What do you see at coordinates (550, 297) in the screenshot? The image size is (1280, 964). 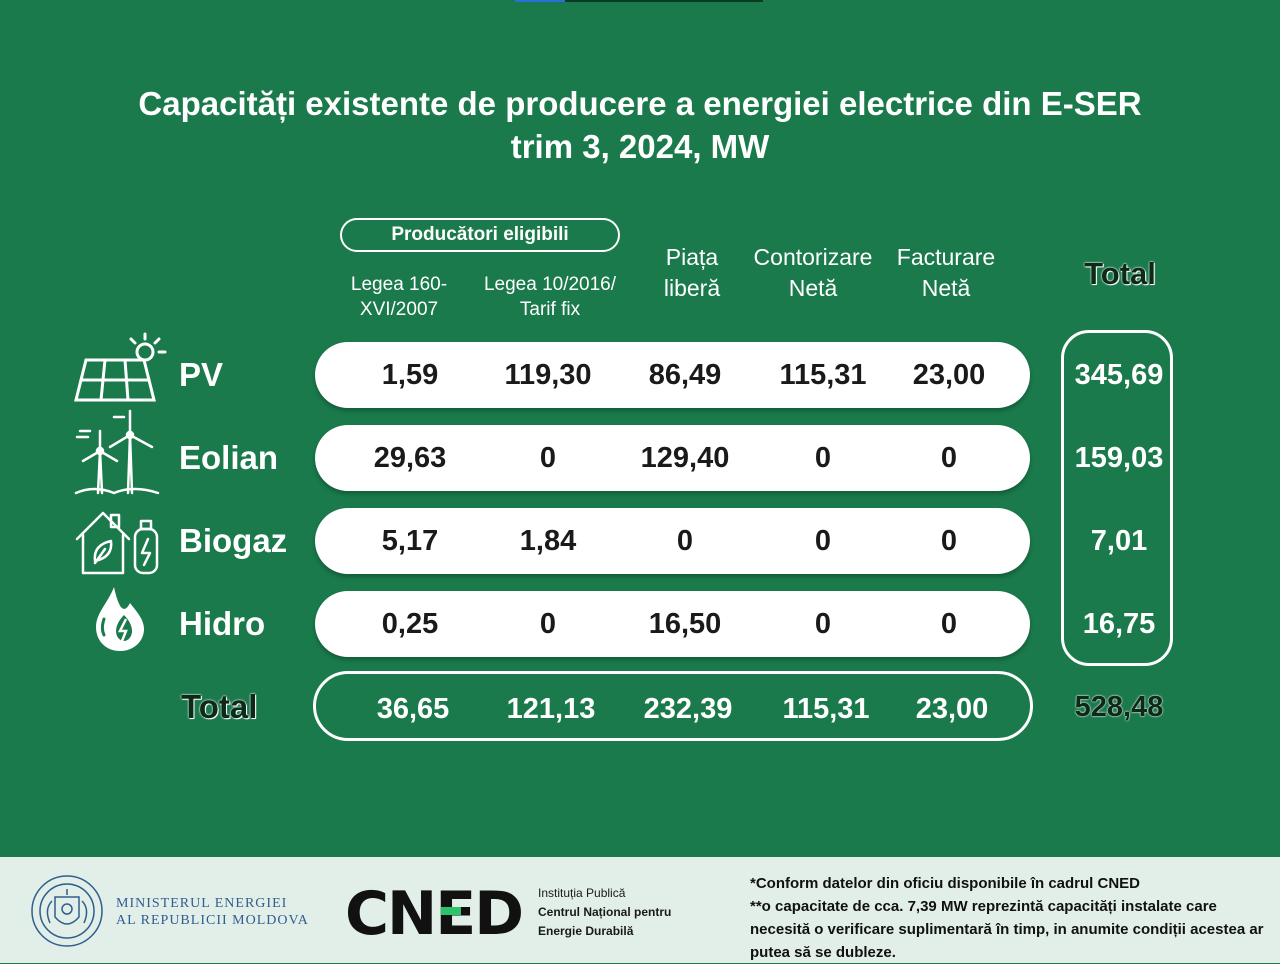 I see `column-header-legea-10: Legea 10/2016/ Tarif fix` at bounding box center [550, 297].